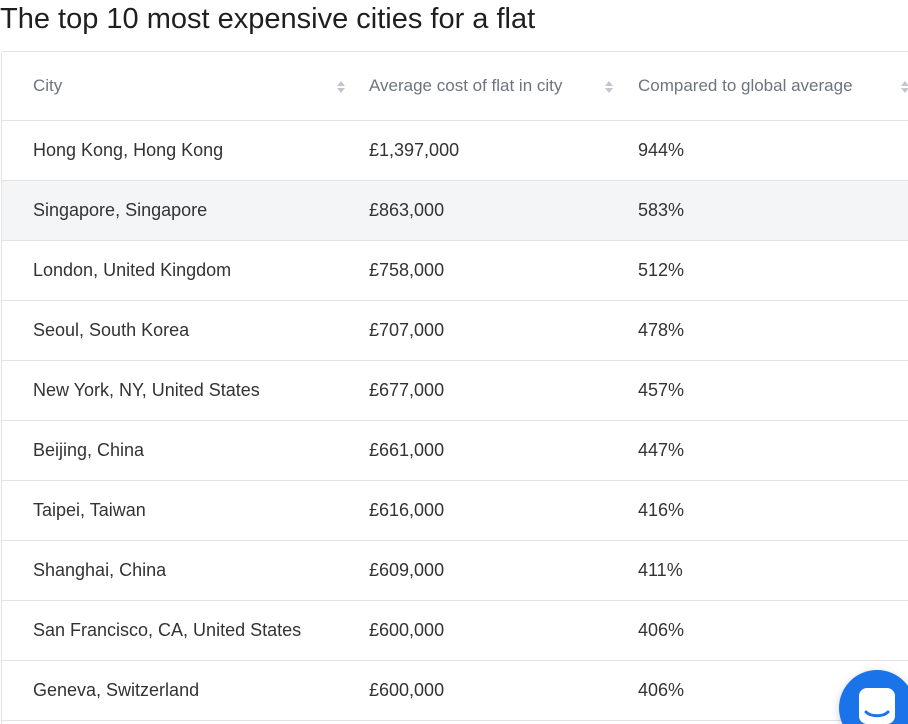 The width and height of the screenshot is (908, 724). I want to click on compared-global-cell: 583%, so click(661, 210).